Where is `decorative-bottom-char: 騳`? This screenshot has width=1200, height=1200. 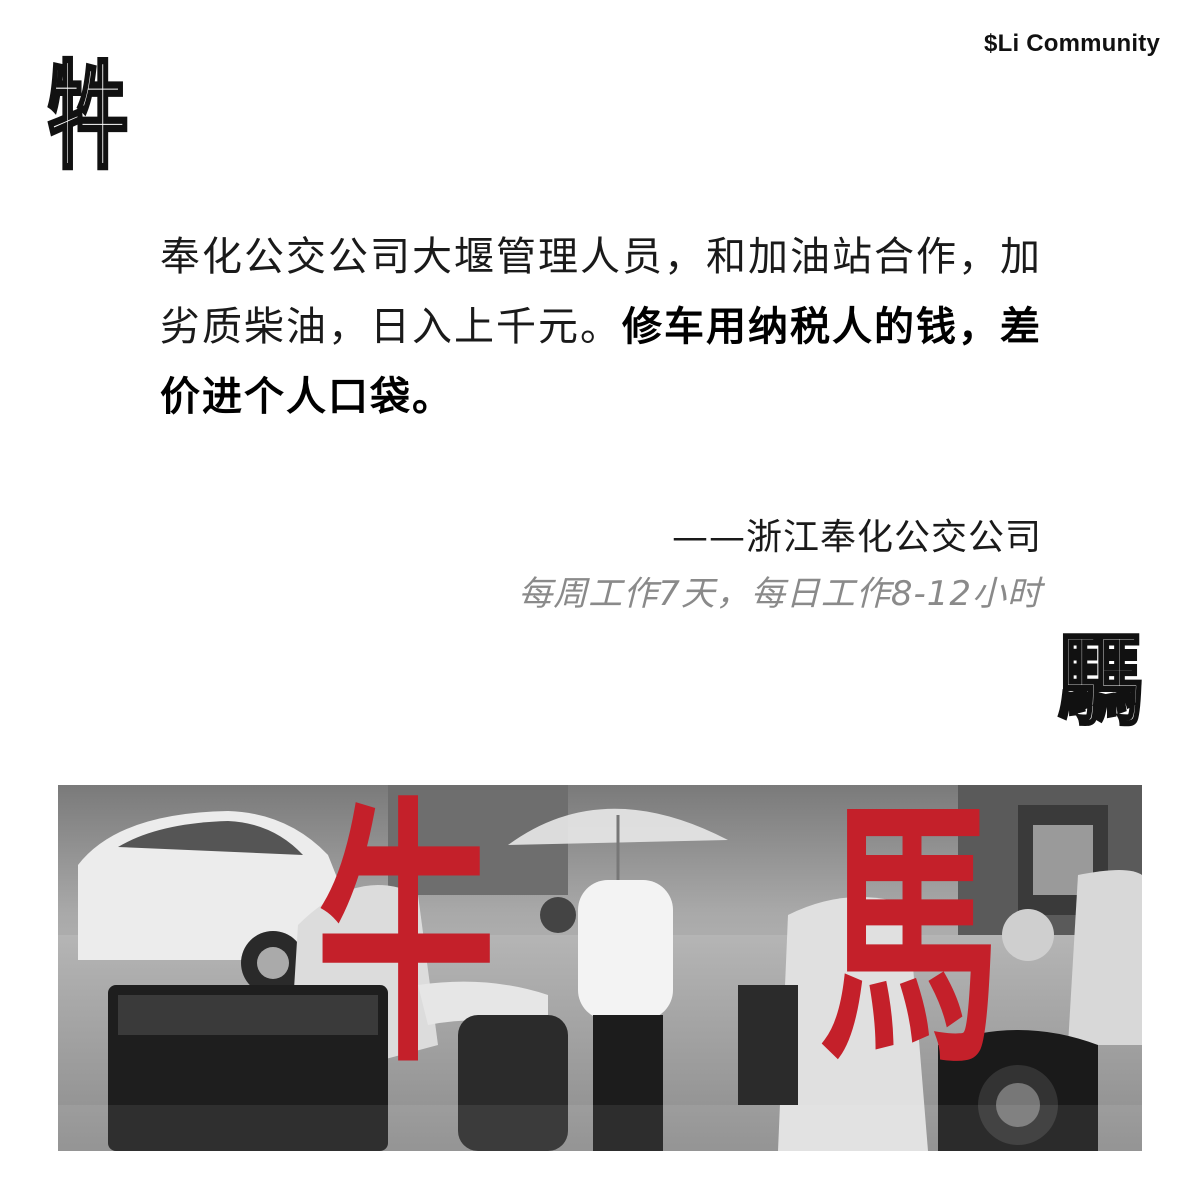
decorative-bottom-char: 騳 is located at coordinates (1101, 681).